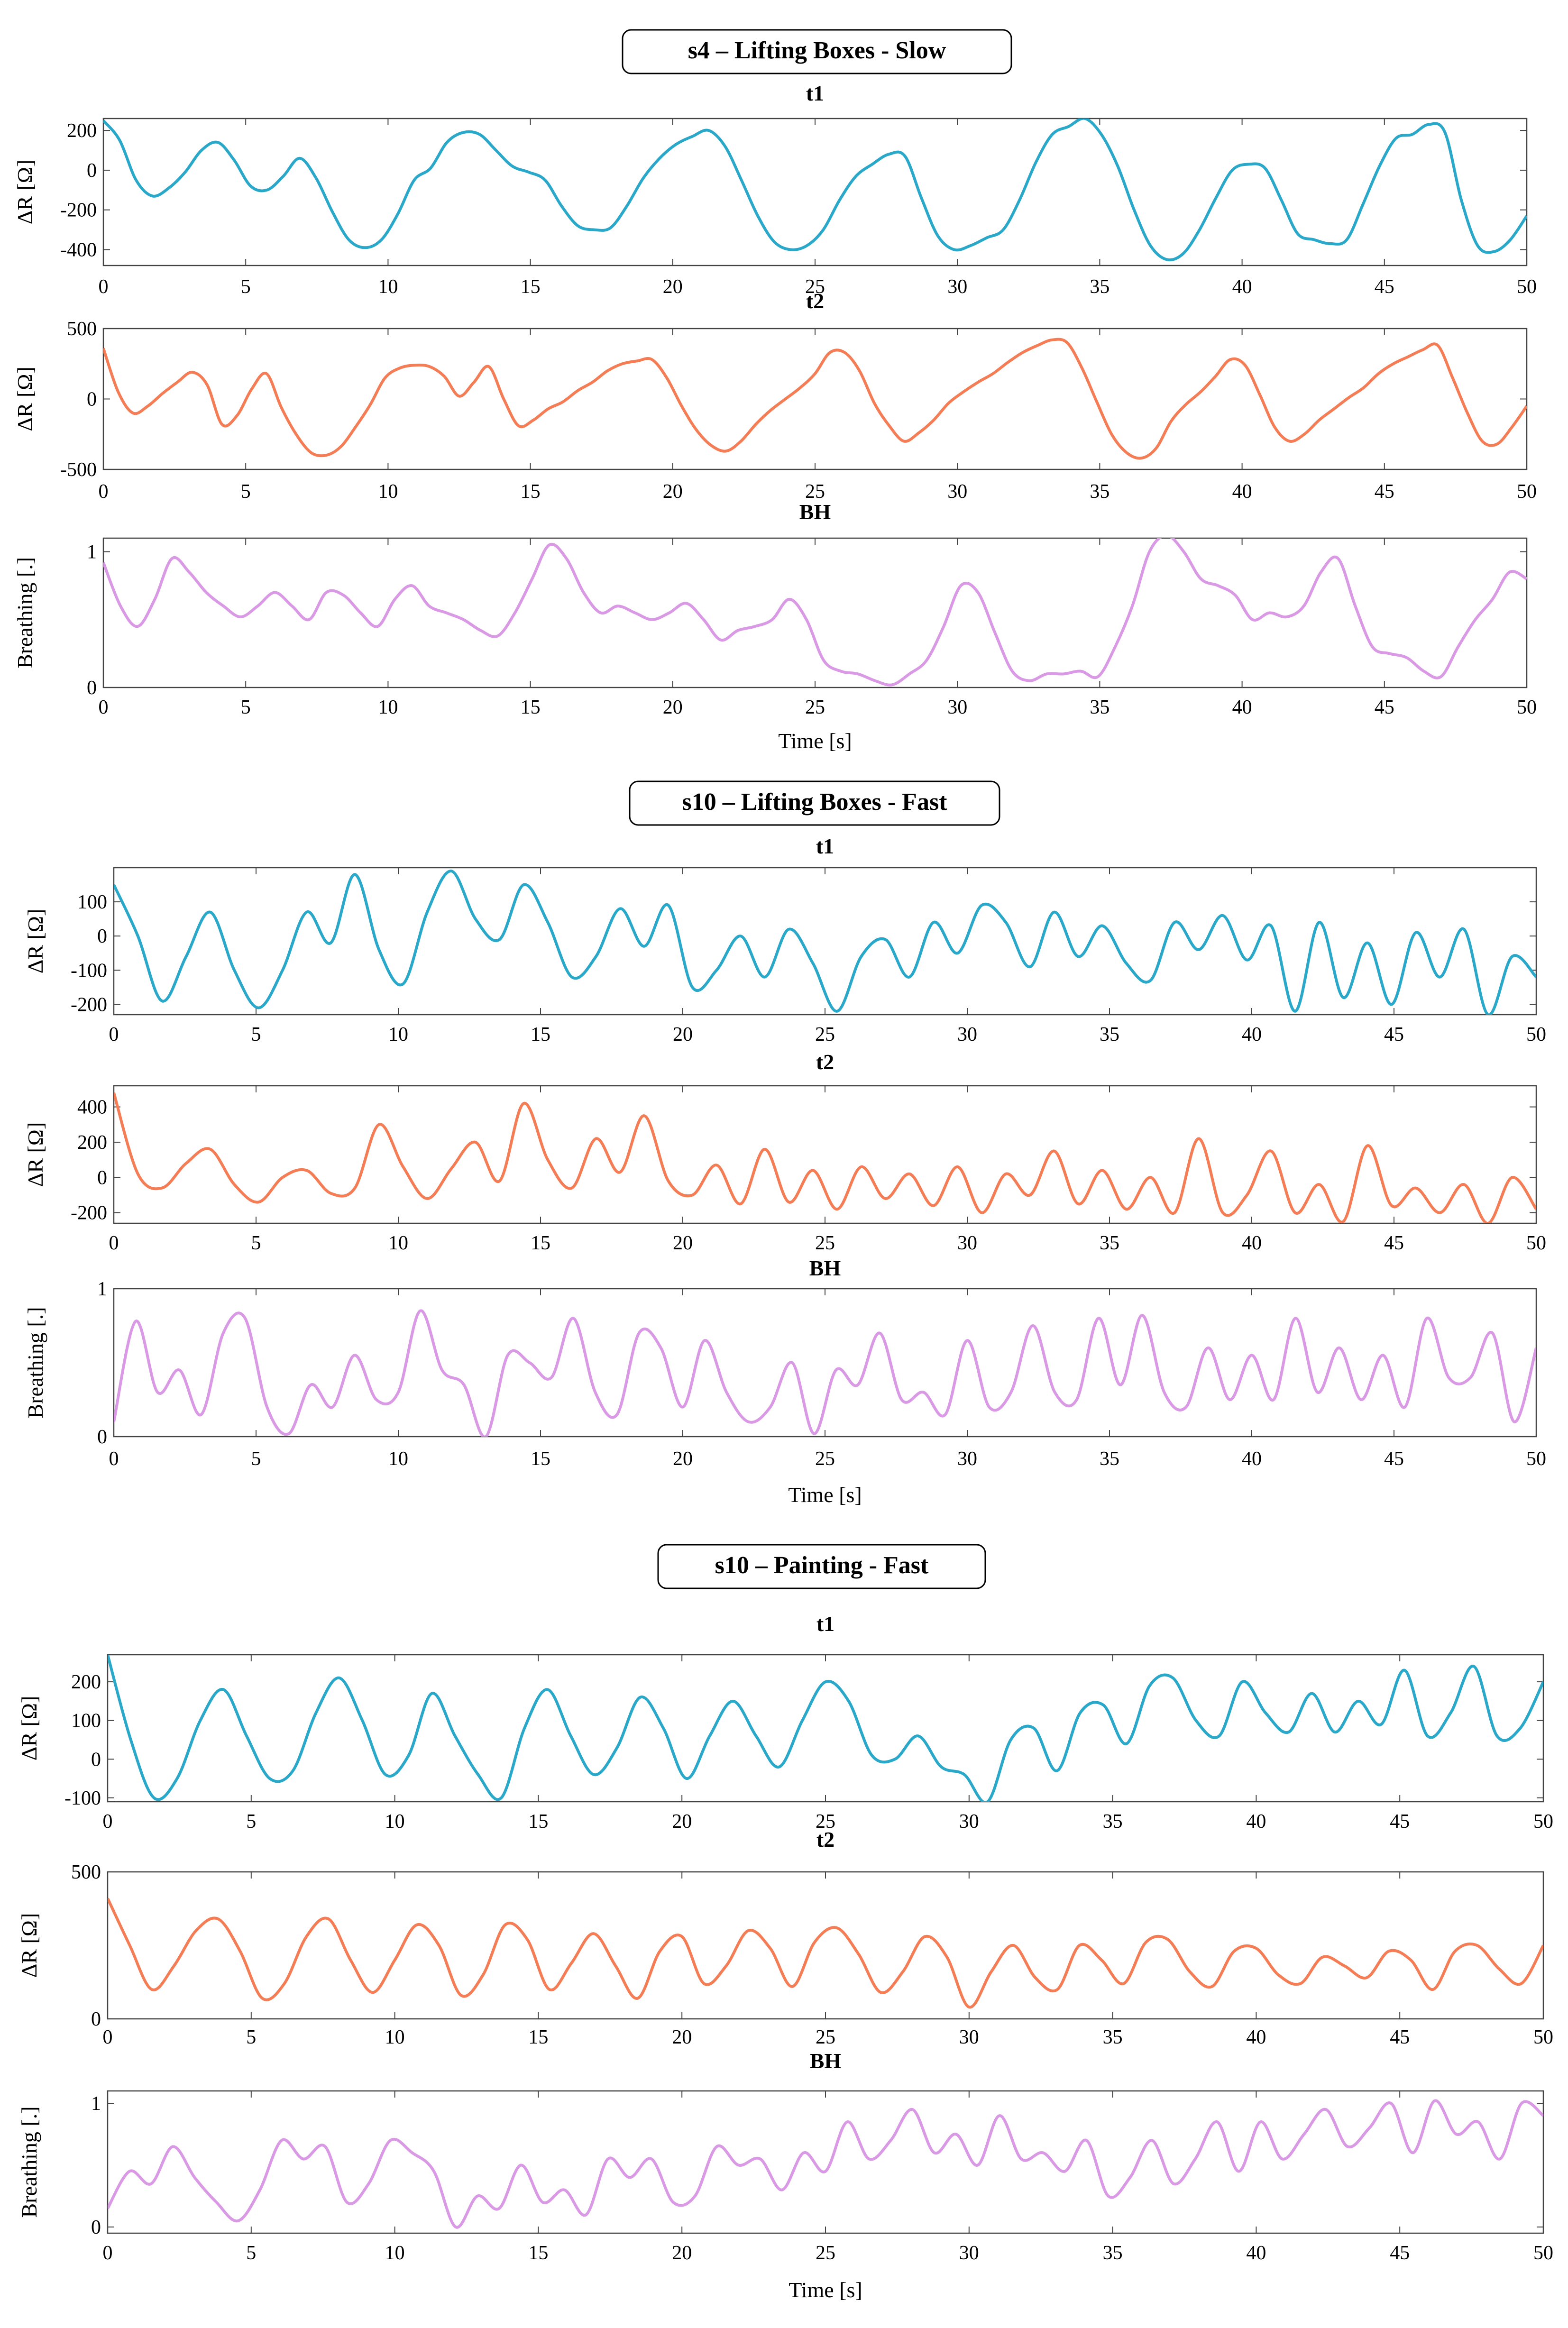 The width and height of the screenshot is (1568, 2328). What do you see at coordinates (775, 189) in the screenshot?
I see `panel-t1: t1 0 5 10 15 20 25 30 35 40 45 50 -400 -200 0 200 ΔR [Ω]` at bounding box center [775, 189].